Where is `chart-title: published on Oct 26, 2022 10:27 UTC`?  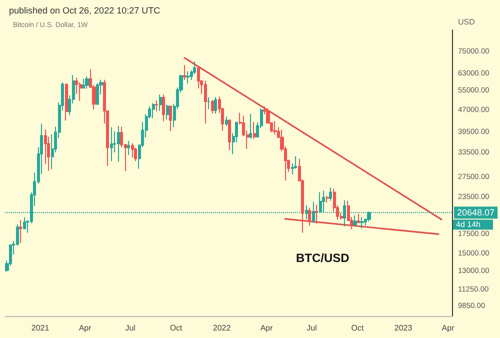 chart-title: published on Oct 26, 2022 10:27 UTC is located at coordinates (85, 11).